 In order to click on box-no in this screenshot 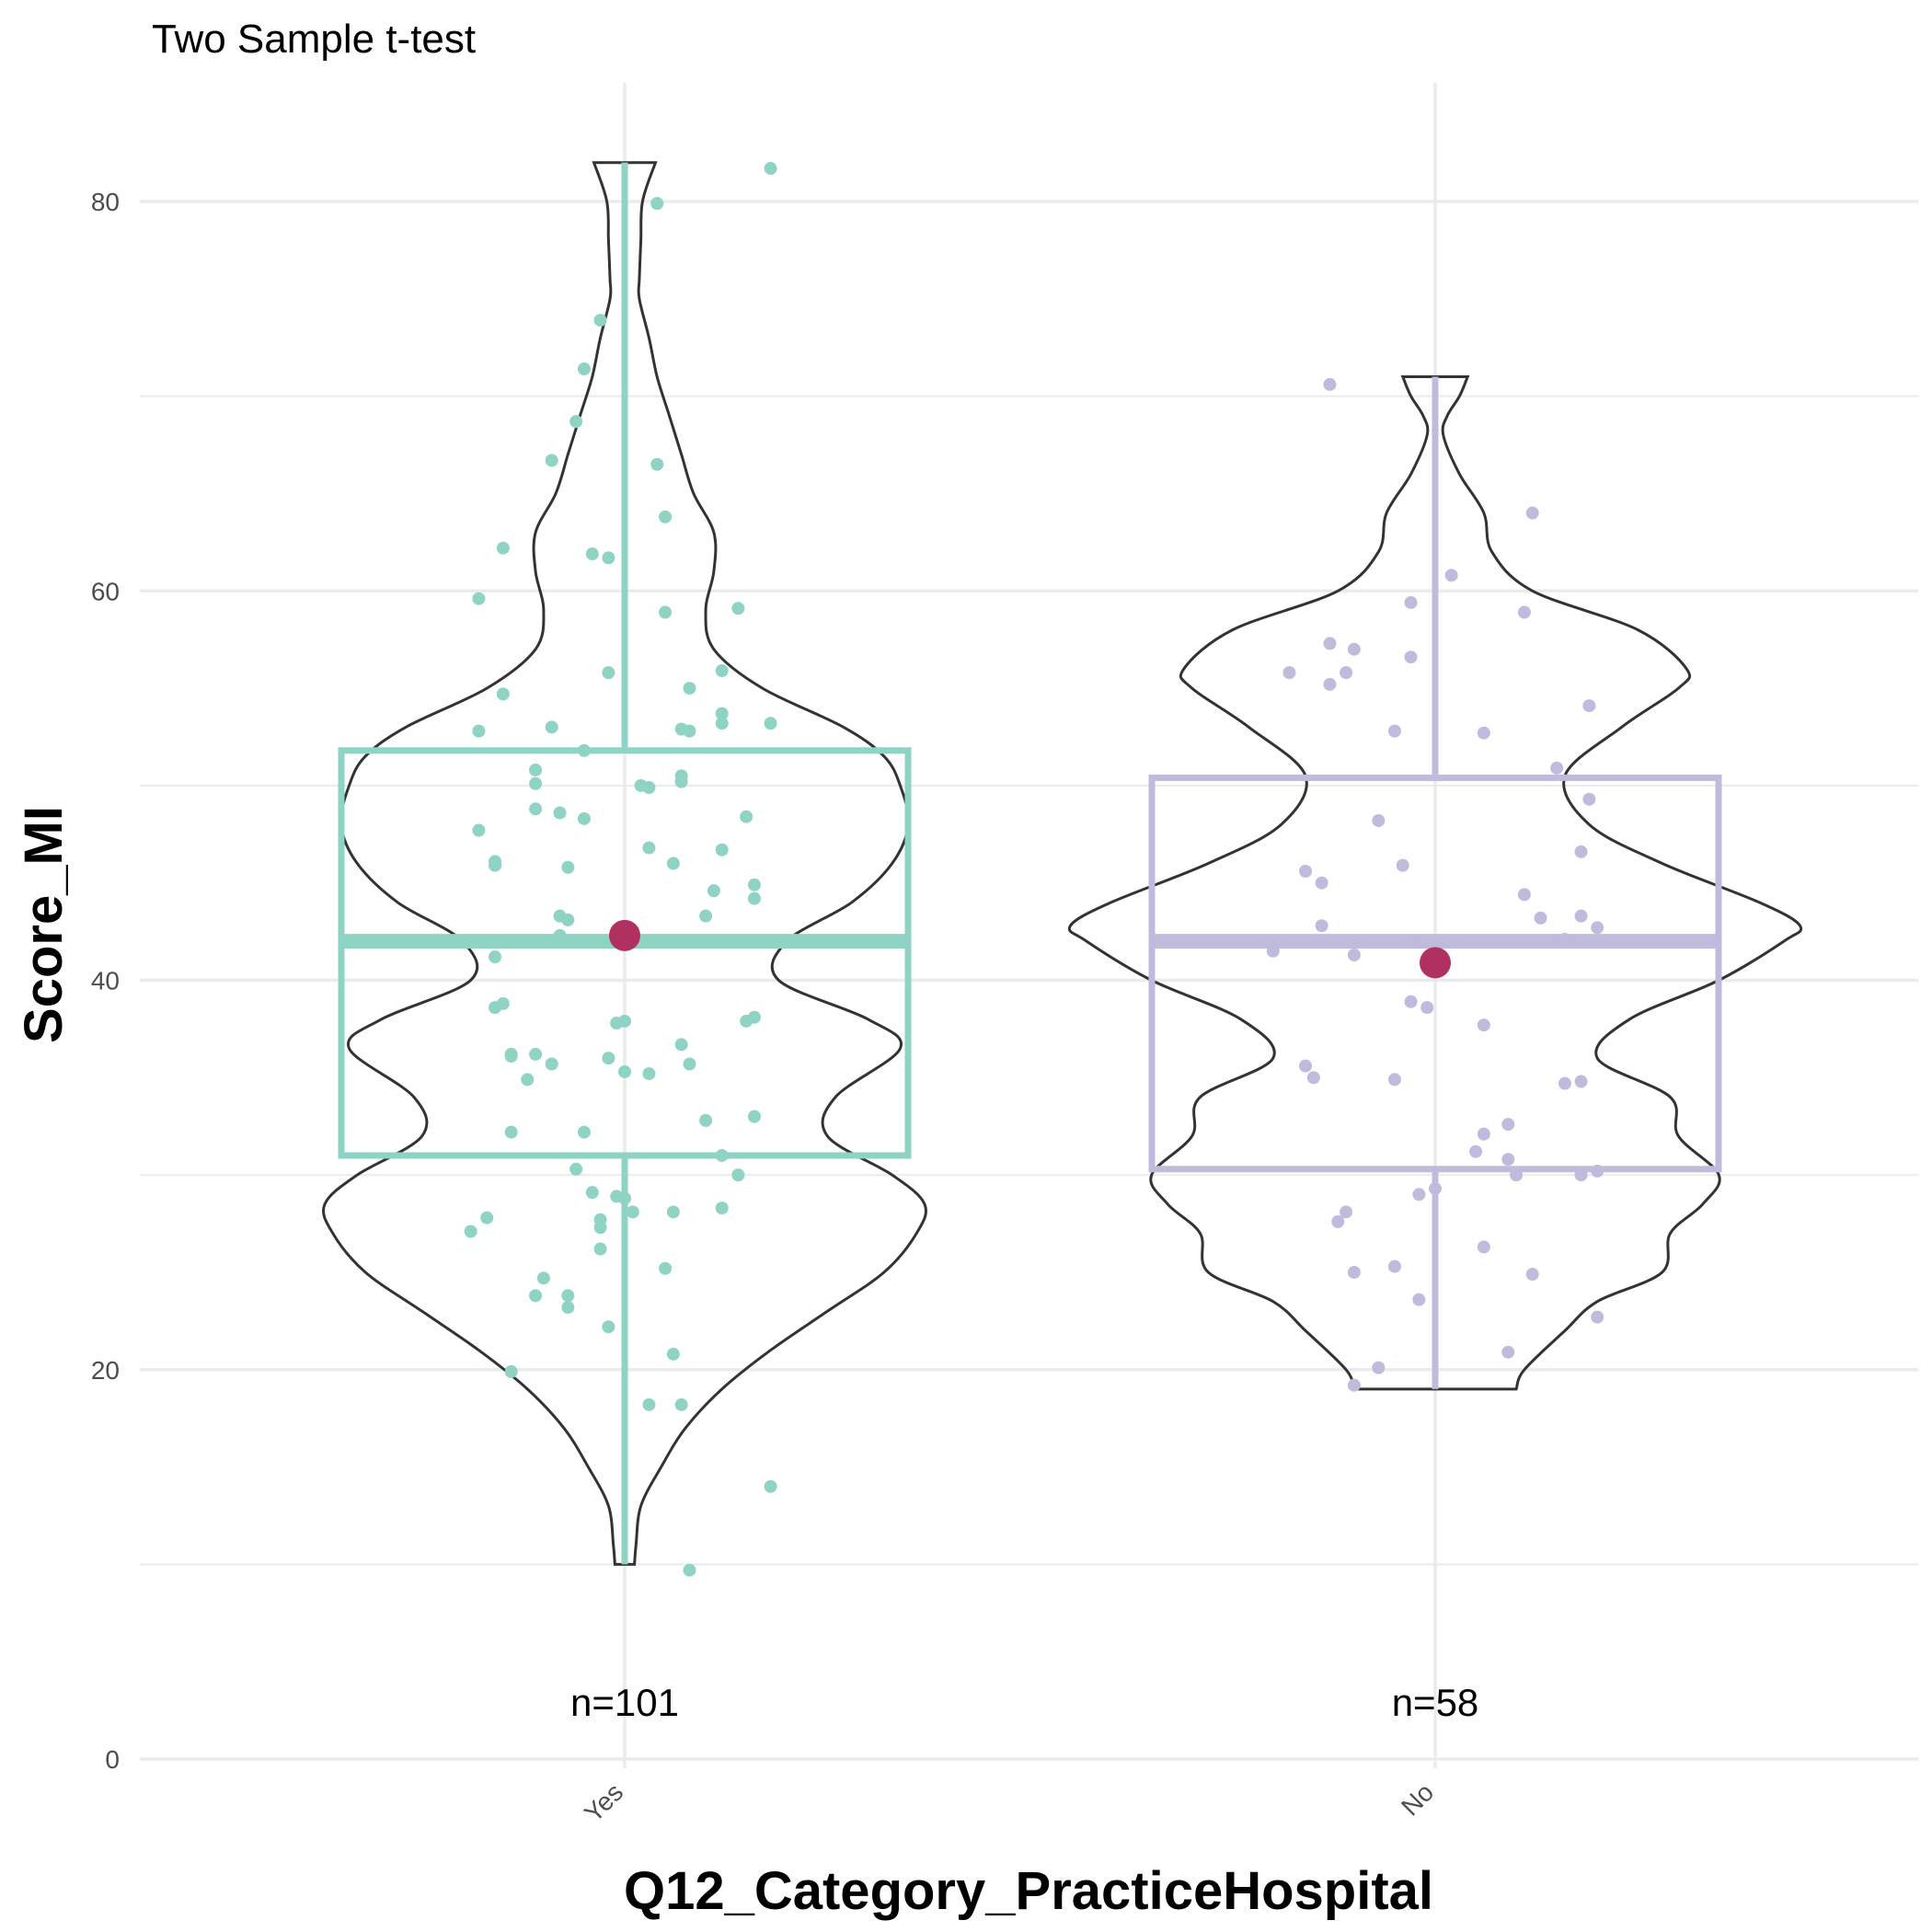, I will do `click(1435, 974)`.